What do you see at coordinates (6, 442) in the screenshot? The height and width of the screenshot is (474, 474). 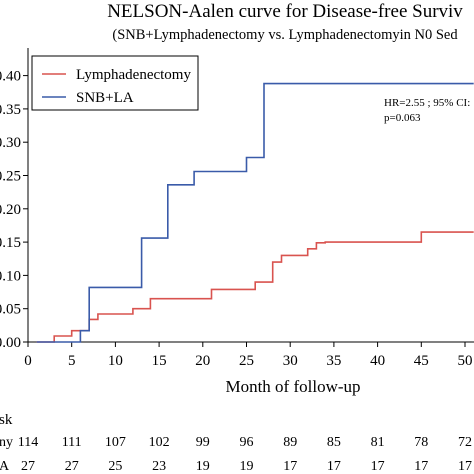 I see `risk-row-label-lymphadenectomy: ny` at bounding box center [6, 442].